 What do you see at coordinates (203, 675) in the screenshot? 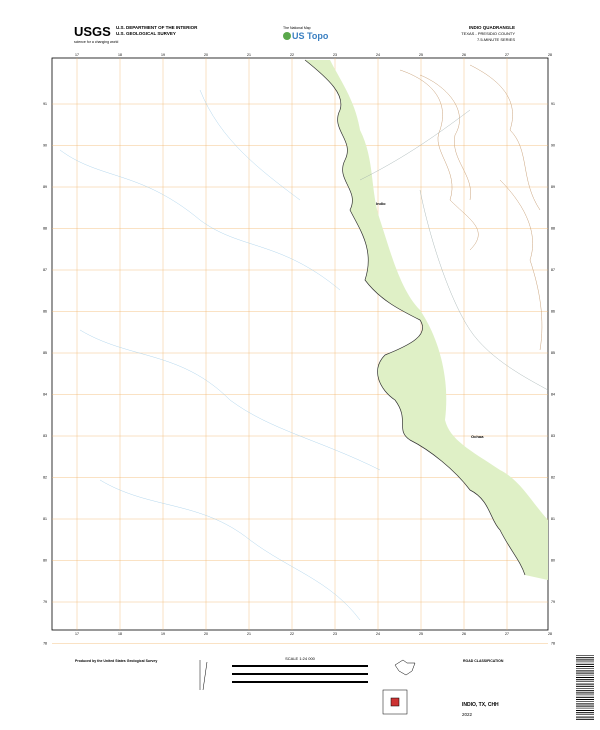
I see `north-arrow` at bounding box center [203, 675].